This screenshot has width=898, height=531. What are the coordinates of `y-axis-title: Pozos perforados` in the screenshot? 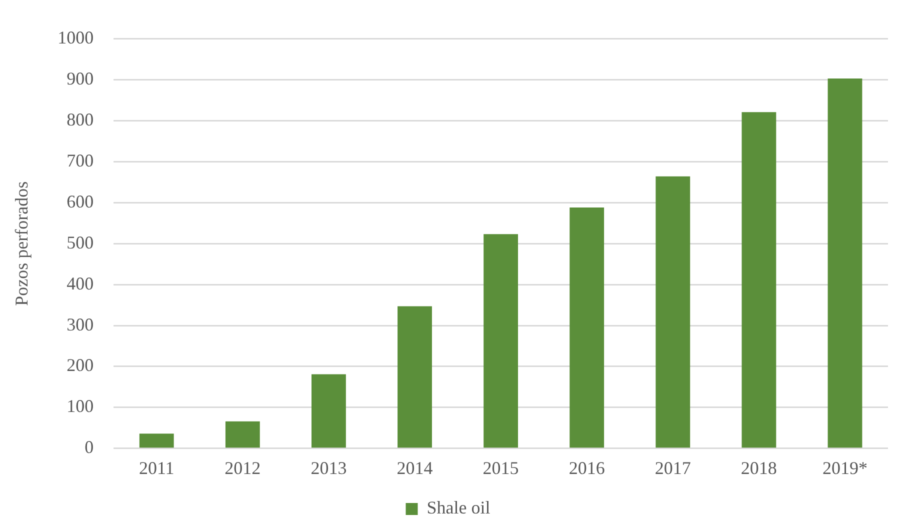 It's located at (22, 243).